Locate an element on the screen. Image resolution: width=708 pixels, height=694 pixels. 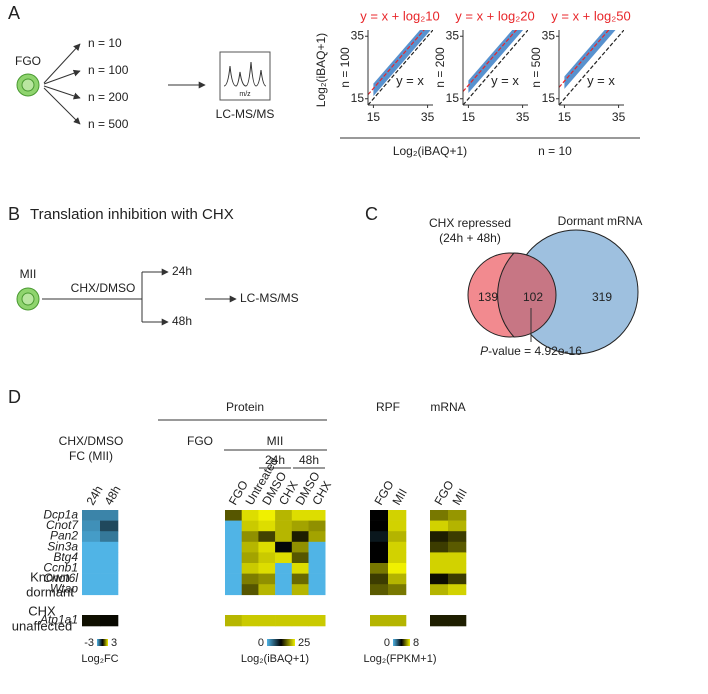
venn-overlap is located at coordinates (527, 295).